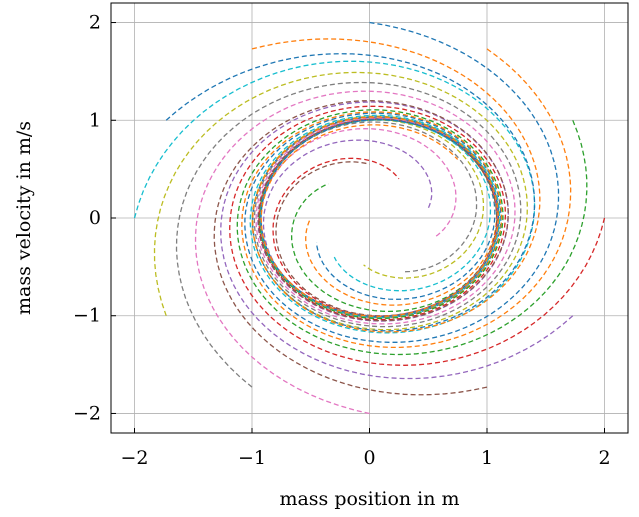 The width and height of the screenshot is (639, 517). Describe the element at coordinates (24, 218) in the screenshot. I see `y-axis-label: mass velocity in m/s` at that location.